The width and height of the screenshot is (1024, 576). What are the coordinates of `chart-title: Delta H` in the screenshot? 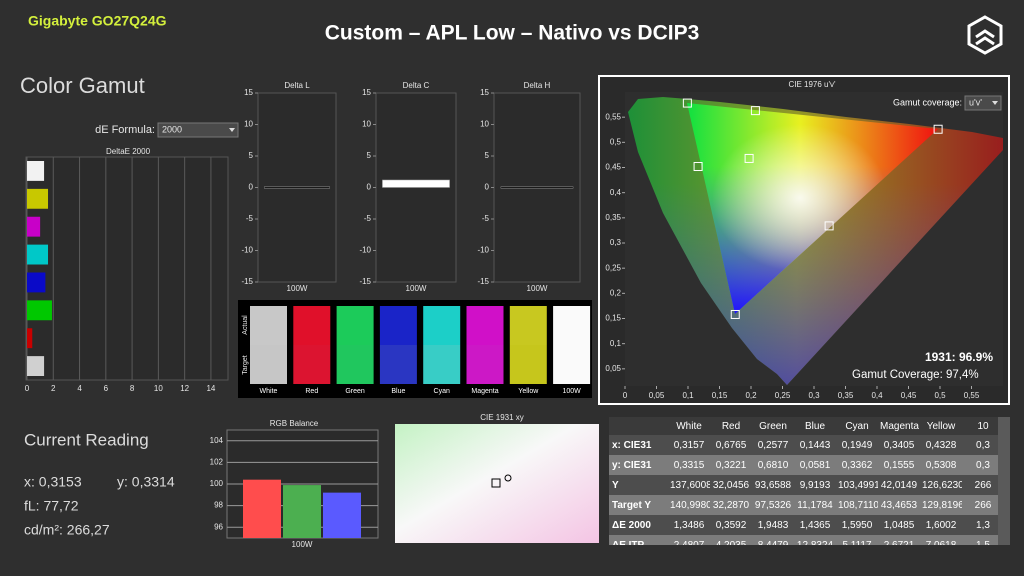 It's located at (537, 85).